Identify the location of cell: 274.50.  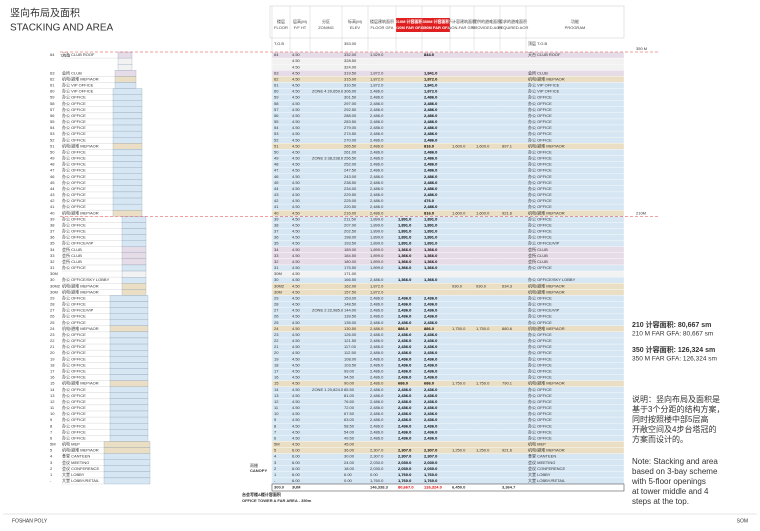
(350, 133).